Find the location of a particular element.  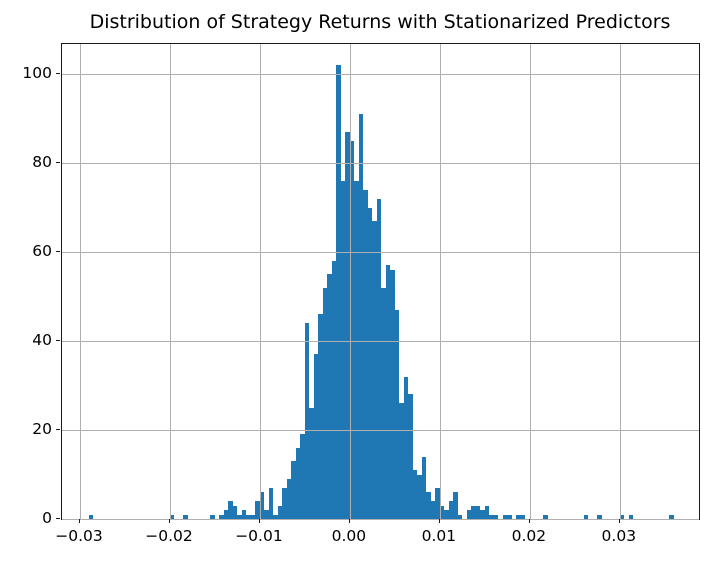

x-tick-label: −0.01 is located at coordinates (259, 536).